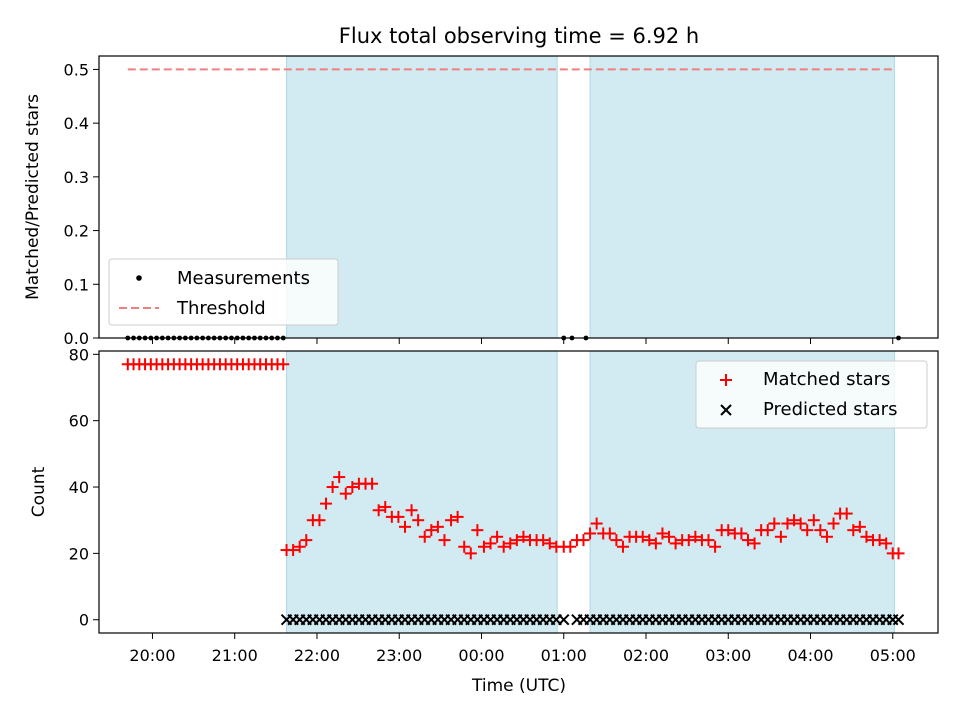  What do you see at coordinates (39, 491) in the screenshot?
I see `bottom-y-axis-label: Count` at bounding box center [39, 491].